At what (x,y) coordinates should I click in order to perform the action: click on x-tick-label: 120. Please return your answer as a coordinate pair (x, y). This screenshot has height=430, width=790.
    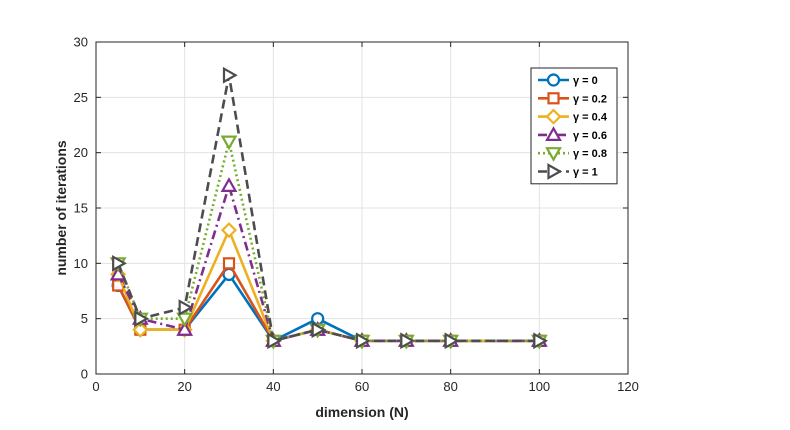
    Looking at the image, I should click on (628, 386).